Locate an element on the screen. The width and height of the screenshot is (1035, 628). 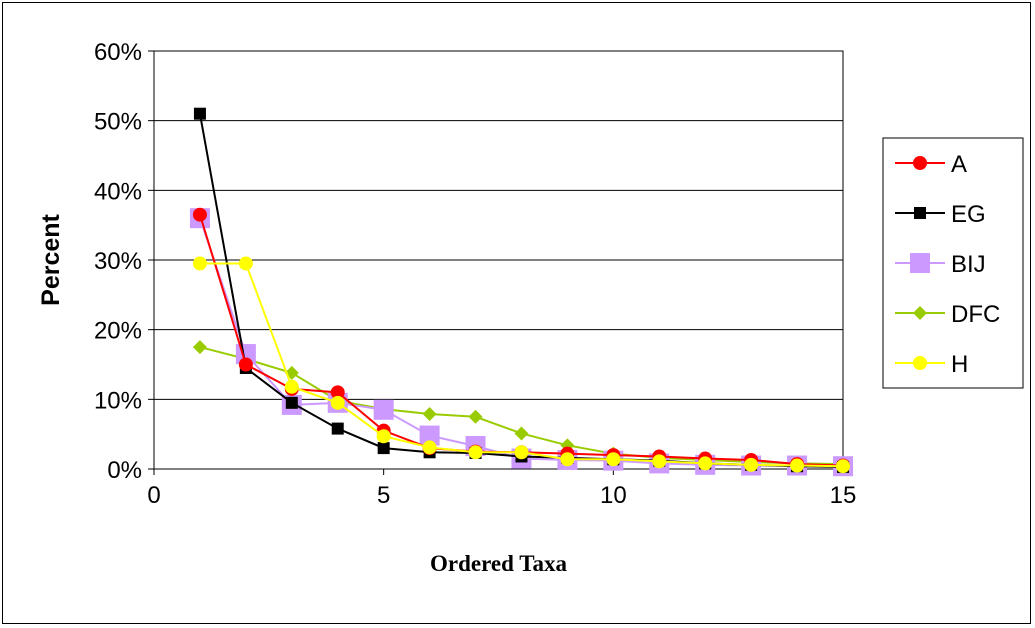
y-tick-label: 10% is located at coordinates (118, 400).